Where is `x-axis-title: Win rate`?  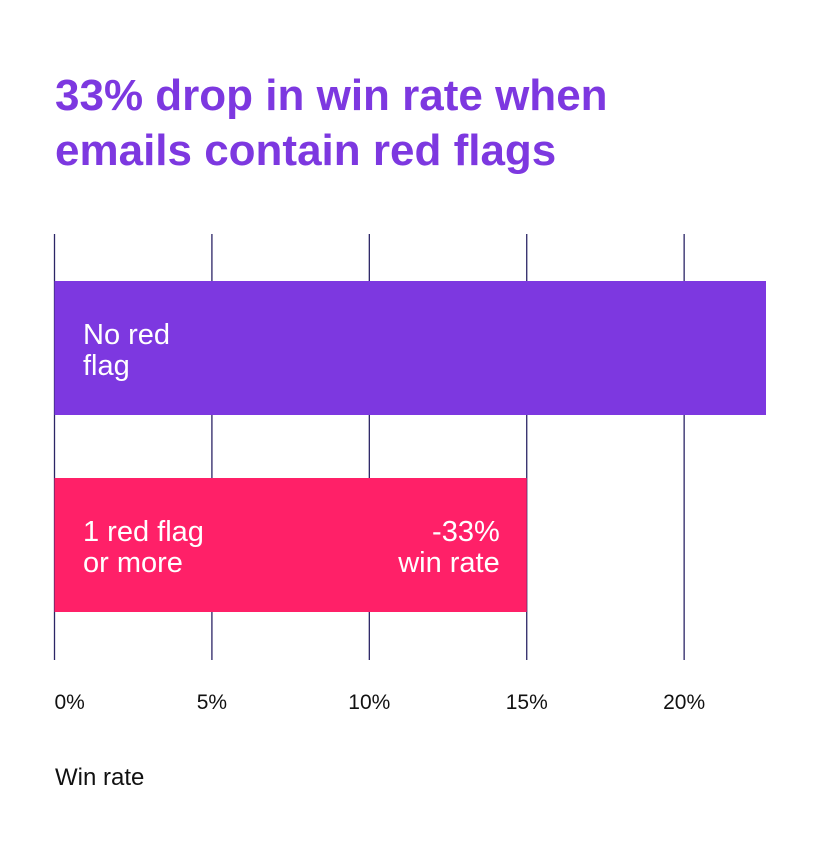 x-axis-title: Win rate is located at coordinates (100, 777).